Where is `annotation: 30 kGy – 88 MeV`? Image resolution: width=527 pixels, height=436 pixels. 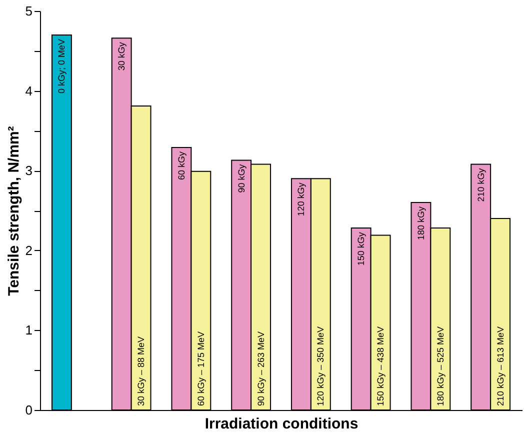 annotation: 30 kGy – 88 MeV is located at coordinates (141, 371).